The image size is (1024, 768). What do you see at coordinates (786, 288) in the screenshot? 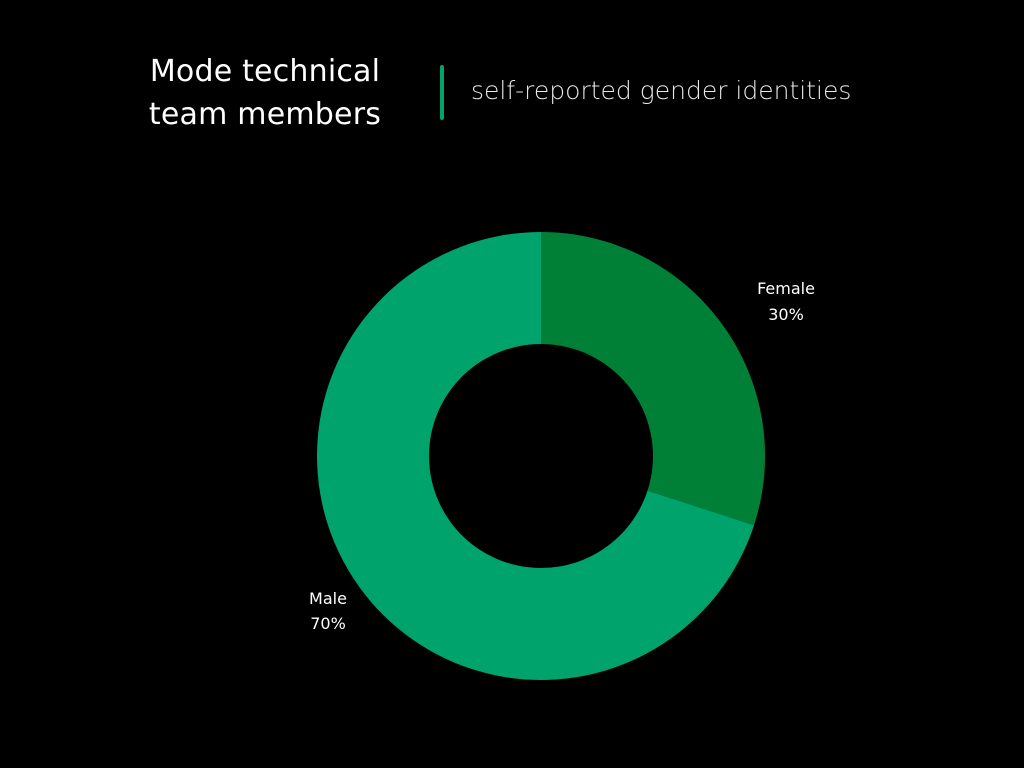
I see `slice-label-female: Female` at bounding box center [786, 288].